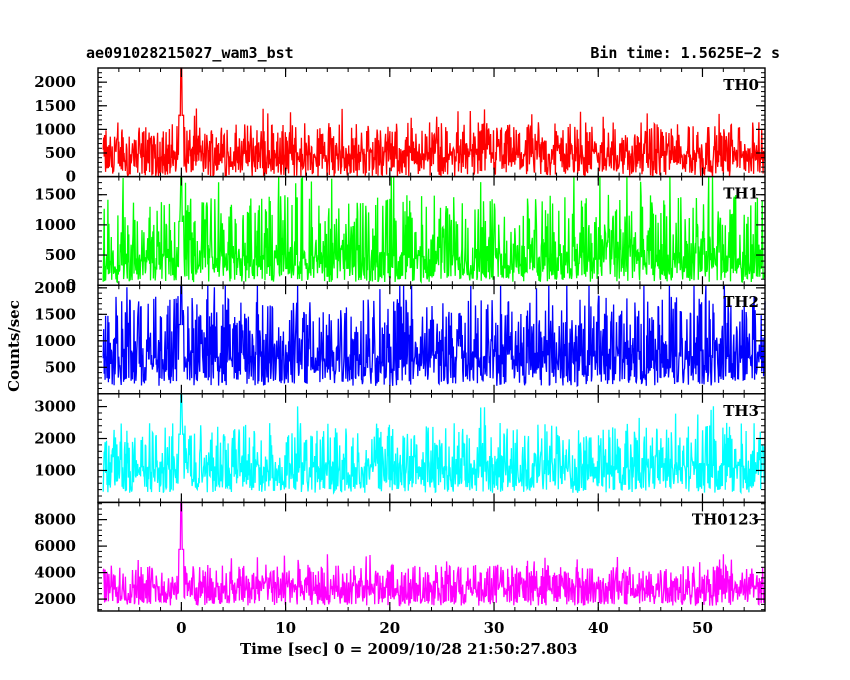 The height and width of the screenshot is (680, 850). Describe the element at coordinates (434, 229) in the screenshot. I see `series-TH1` at that location.